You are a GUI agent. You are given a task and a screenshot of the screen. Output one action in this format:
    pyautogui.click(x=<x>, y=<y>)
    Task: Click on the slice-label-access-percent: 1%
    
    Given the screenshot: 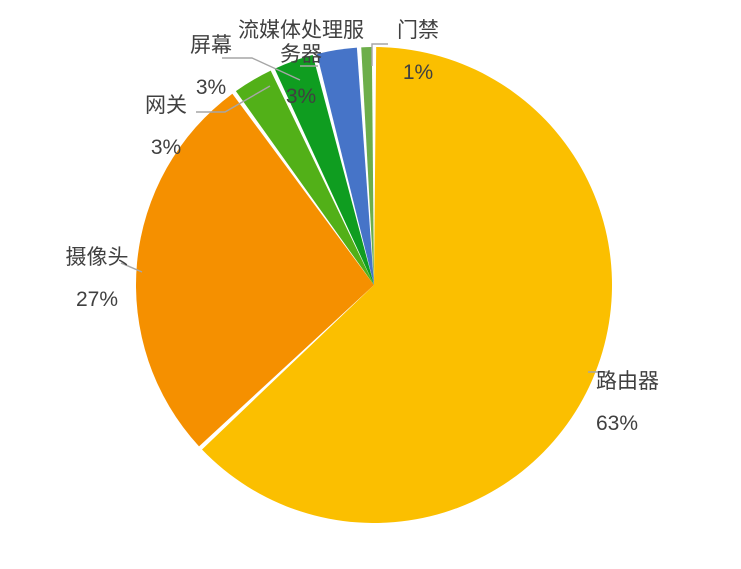 What is the action you would take?
    pyautogui.click(x=418, y=73)
    